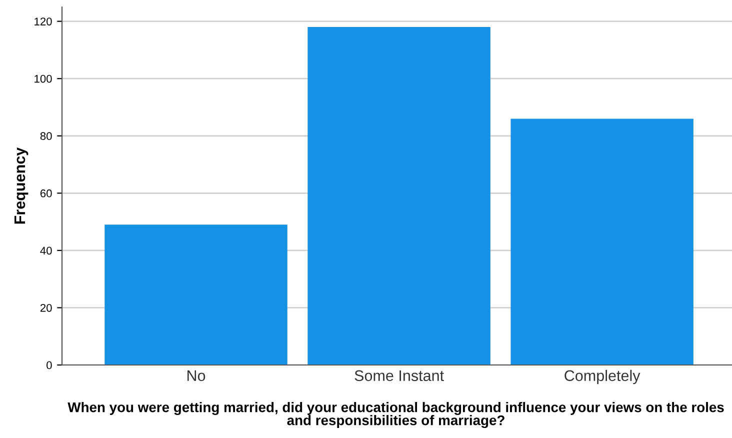  Describe the element at coordinates (49, 365) in the screenshot. I see `y-tick-label: 0` at that location.